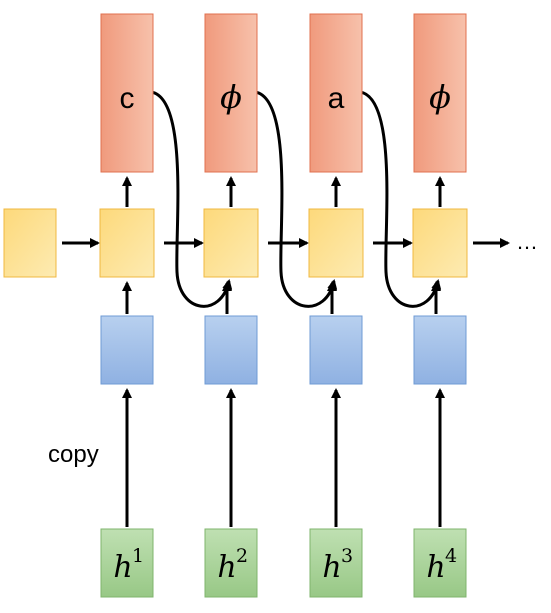 This screenshot has width=551, height=613. I want to click on input-label-3: h, so click(331, 567).